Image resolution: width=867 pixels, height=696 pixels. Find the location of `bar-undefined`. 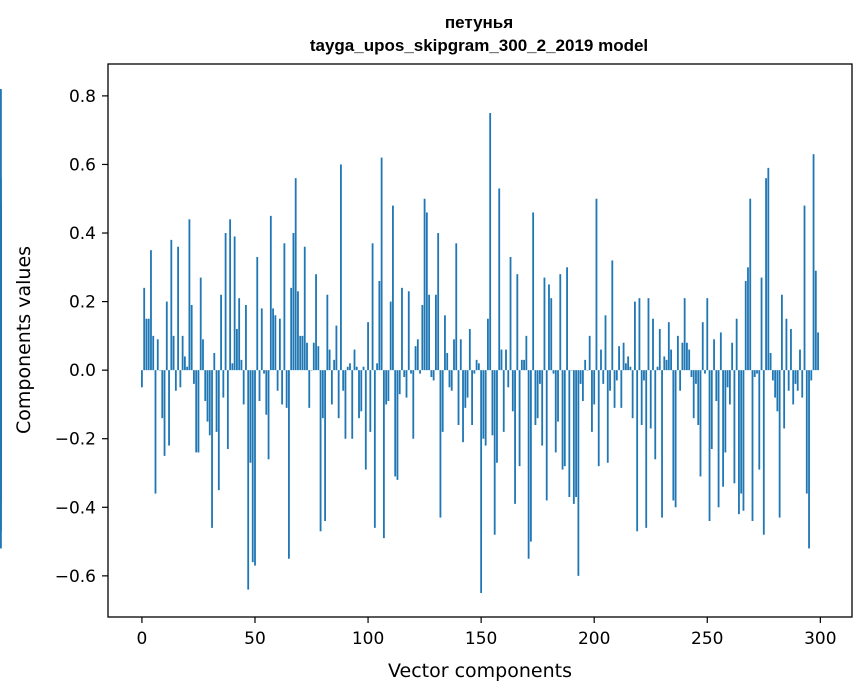

bar-undefined is located at coordinates (1, 380).